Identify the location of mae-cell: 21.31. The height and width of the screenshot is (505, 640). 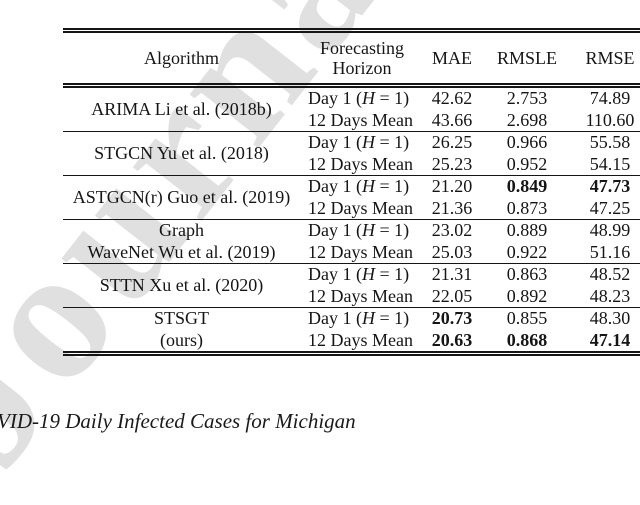
(452, 274).